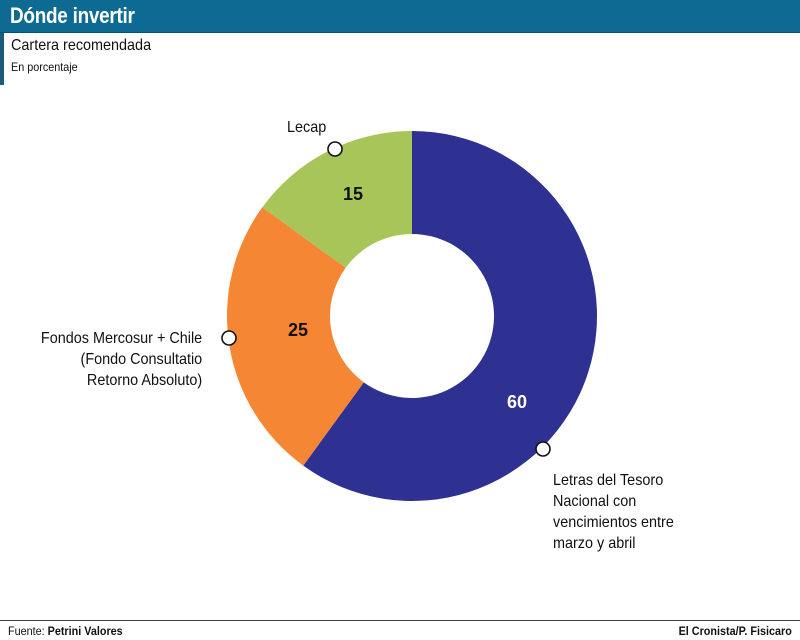  Describe the element at coordinates (44, 67) in the screenshot. I see `unit-label: En porcentaje` at that location.